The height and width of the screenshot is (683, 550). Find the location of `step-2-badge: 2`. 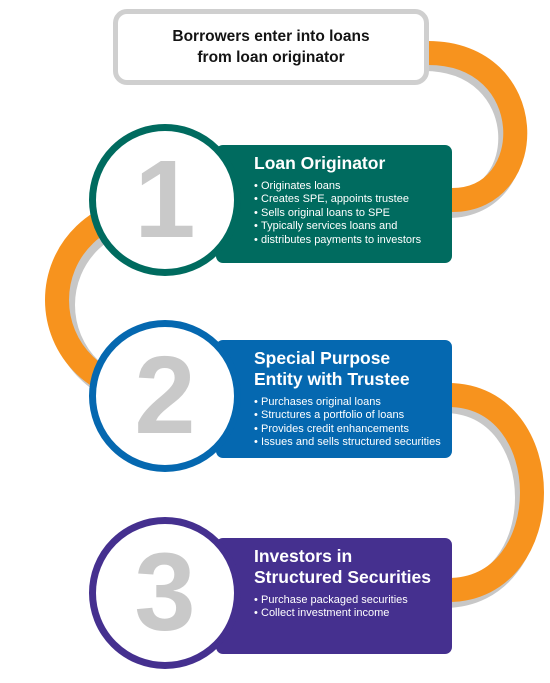

step-2-badge: 2 is located at coordinates (165, 396).